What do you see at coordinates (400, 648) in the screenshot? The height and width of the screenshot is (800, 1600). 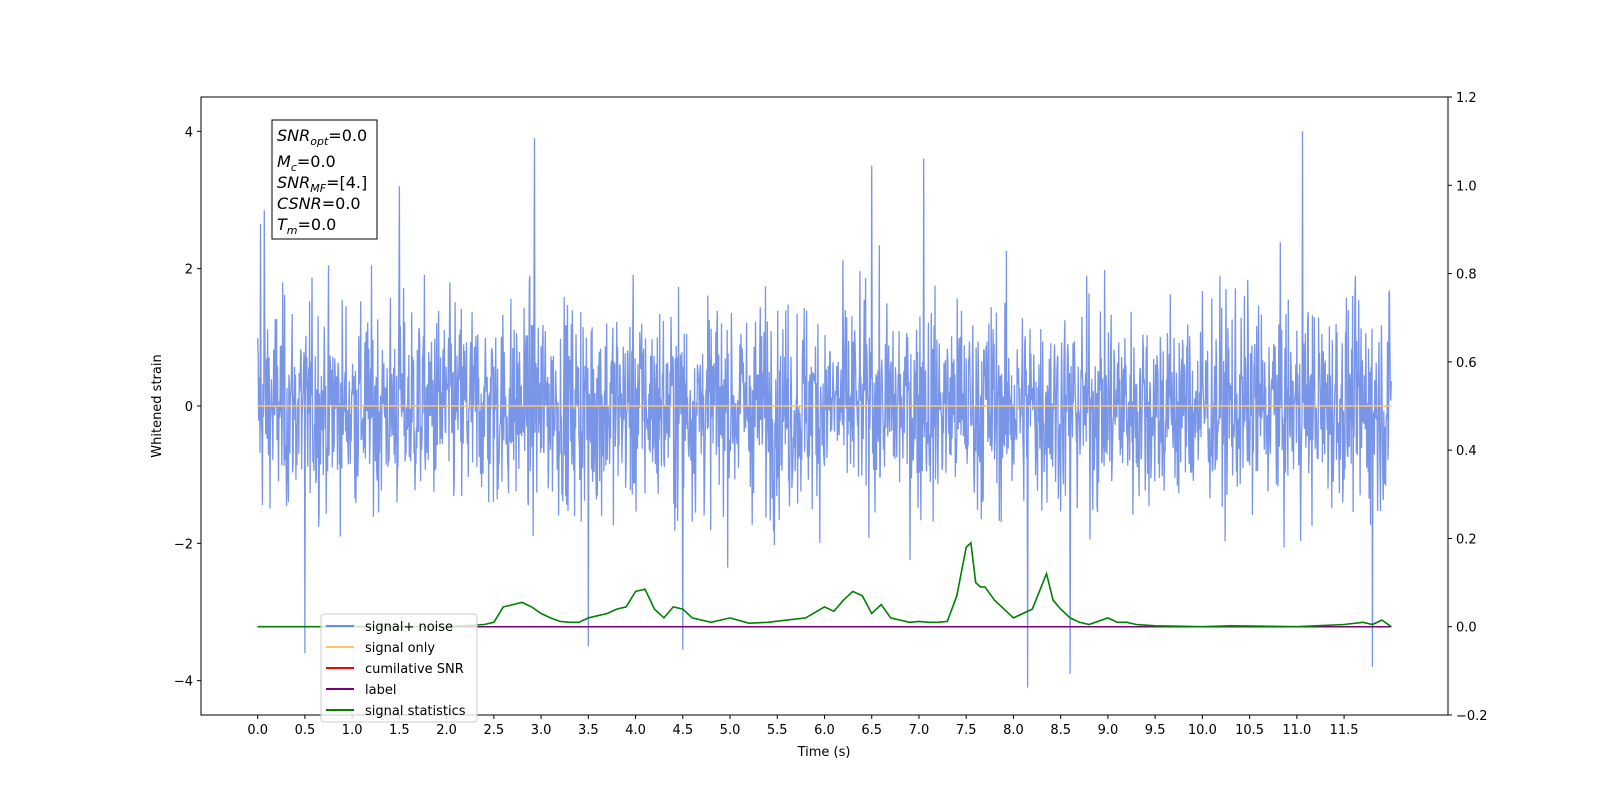 I see `legend-label: signal only` at bounding box center [400, 648].